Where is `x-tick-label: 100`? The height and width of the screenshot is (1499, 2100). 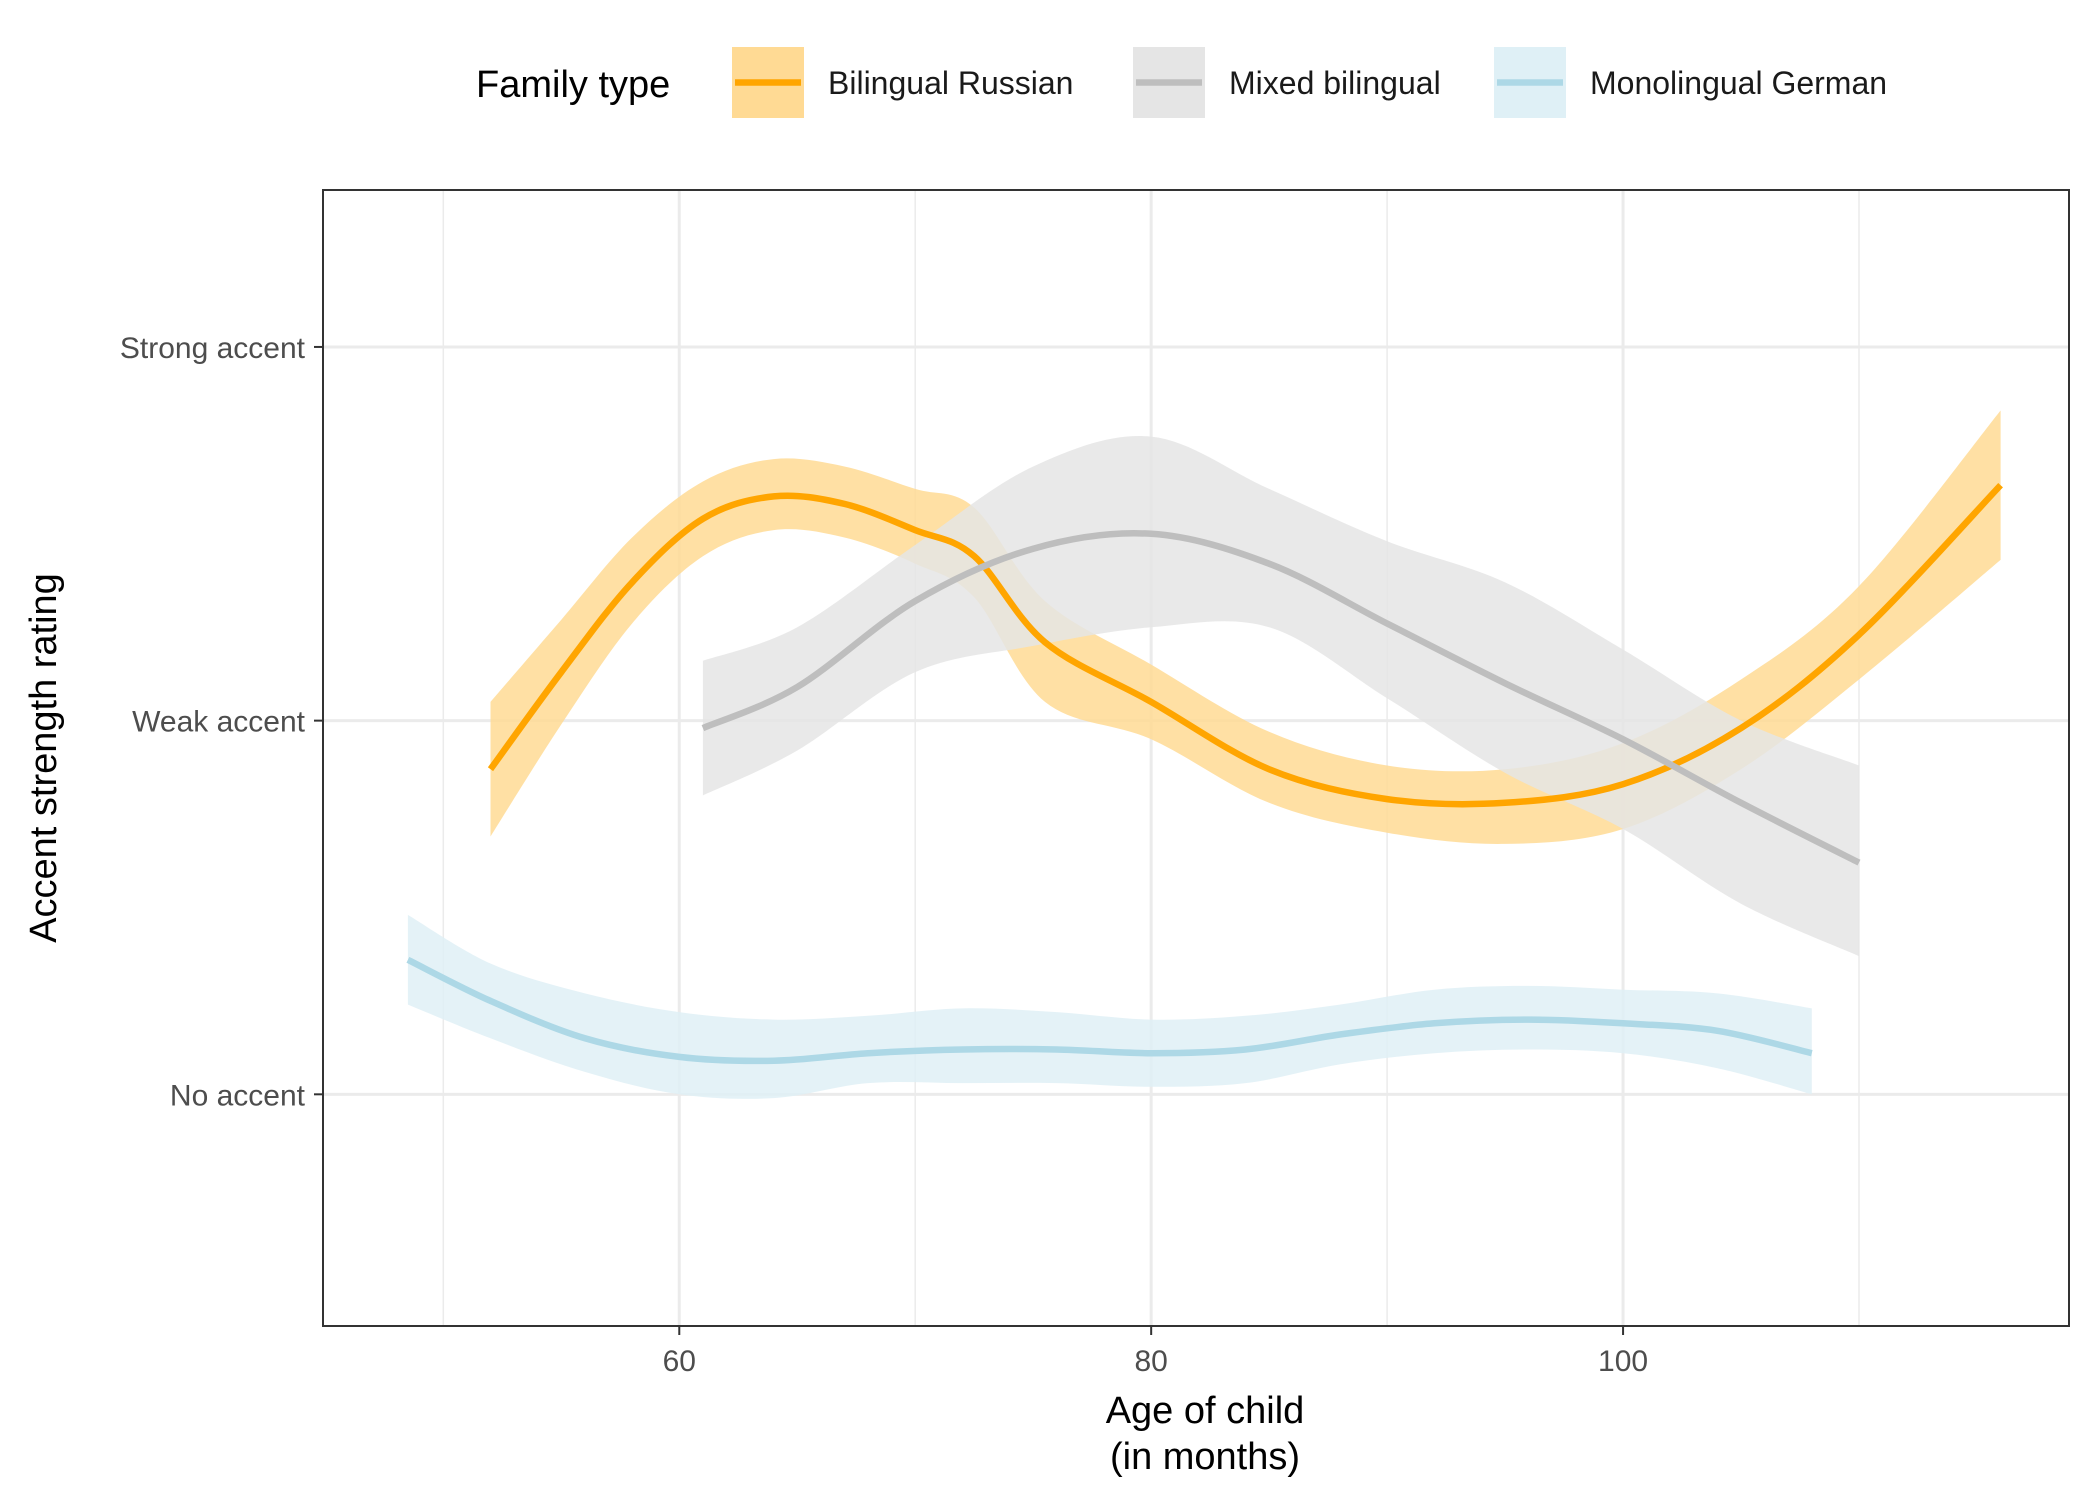 x-tick-label: 100 is located at coordinates (1623, 1361).